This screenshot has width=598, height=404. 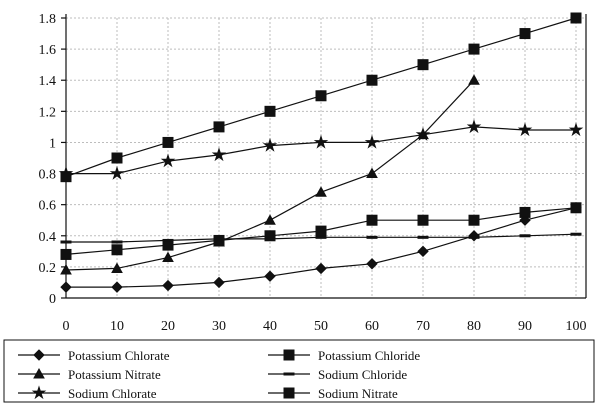 I want to click on y-tick-label: 0.2, so click(x=48, y=268).